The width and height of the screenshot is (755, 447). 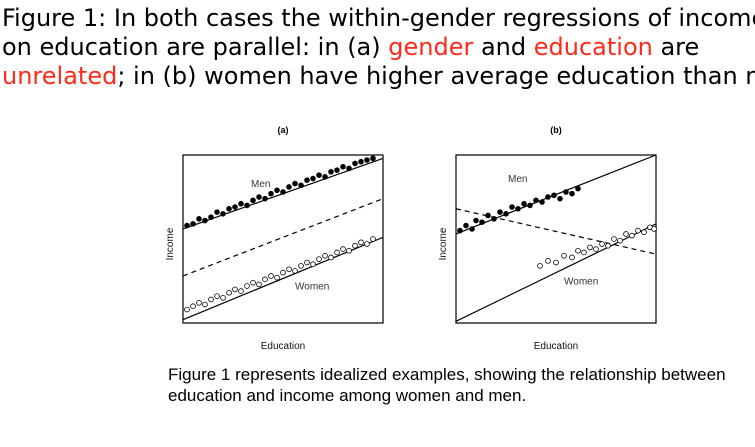 What do you see at coordinates (60, 76) in the screenshot?
I see `highlight-unrelated: unrelated` at bounding box center [60, 76].